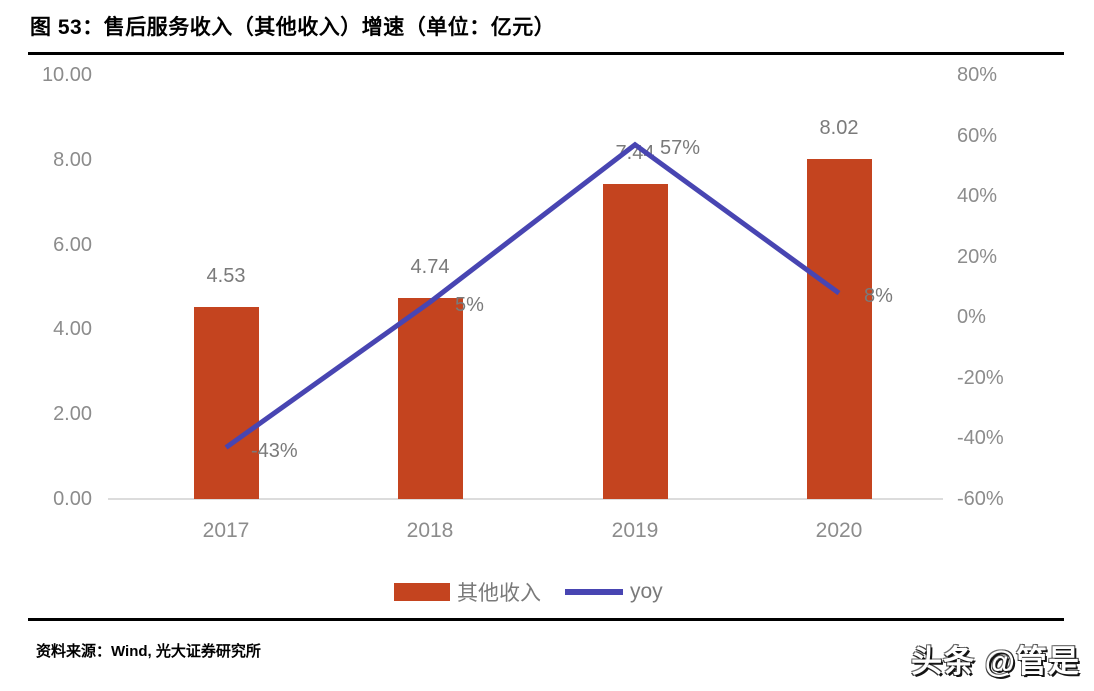 This screenshot has width=1094, height=691. I want to click on x-axis-label: 2020, so click(839, 530).